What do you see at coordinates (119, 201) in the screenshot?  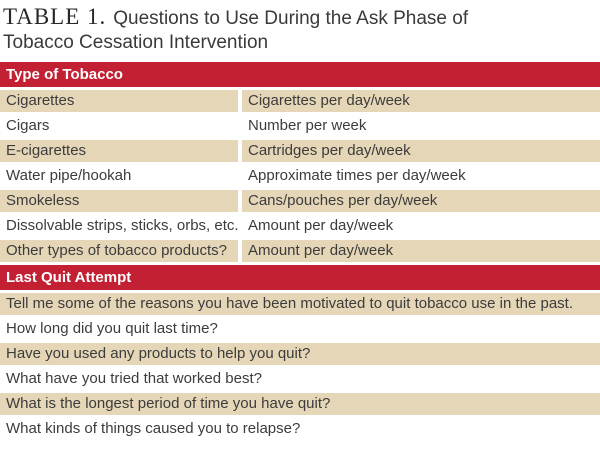 I see `row-label: Smokeless` at bounding box center [119, 201].